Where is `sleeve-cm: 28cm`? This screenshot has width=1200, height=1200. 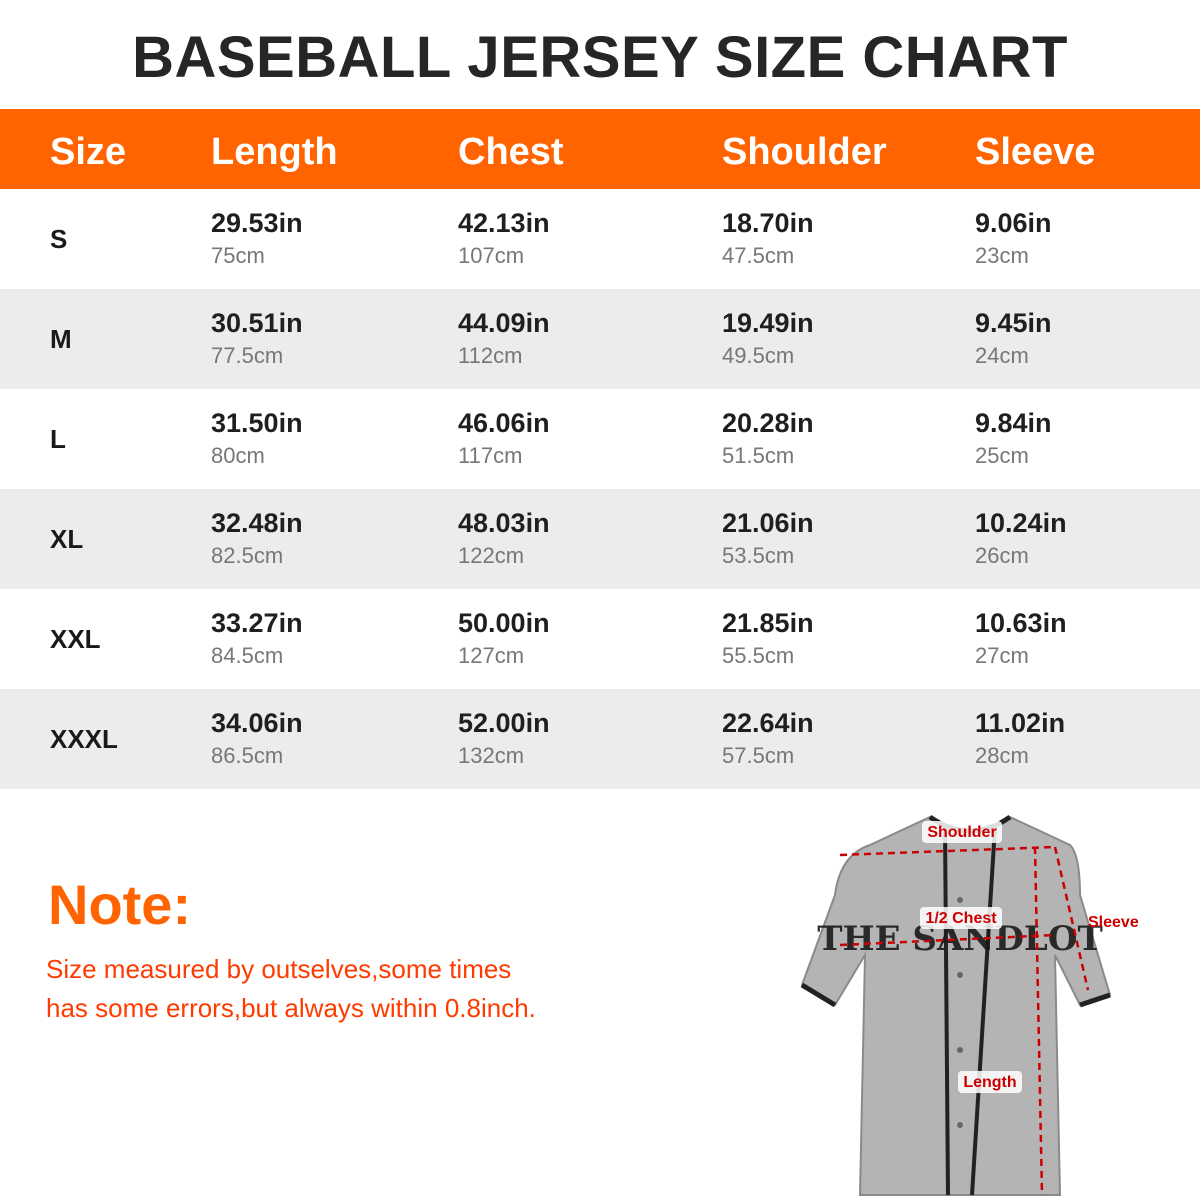
sleeve-cm: 28cm is located at coordinates (1002, 755).